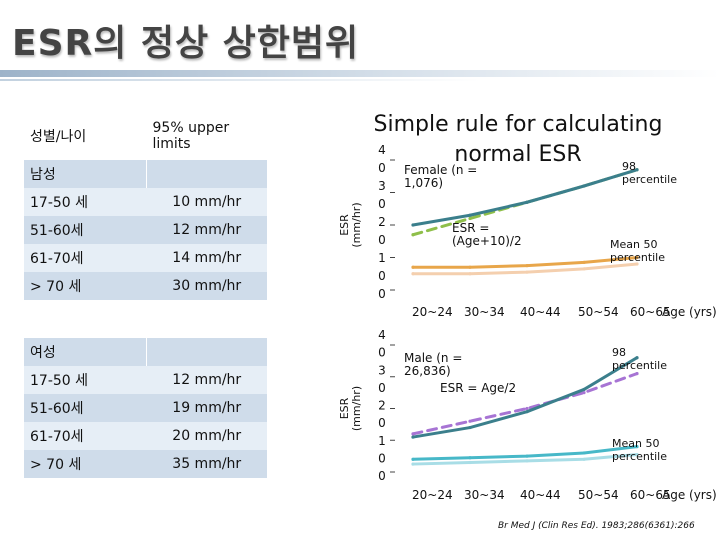 Image resolution: width=720 pixels, height=540 pixels. I want to click on chart2-annotation: 98, so click(619, 352).